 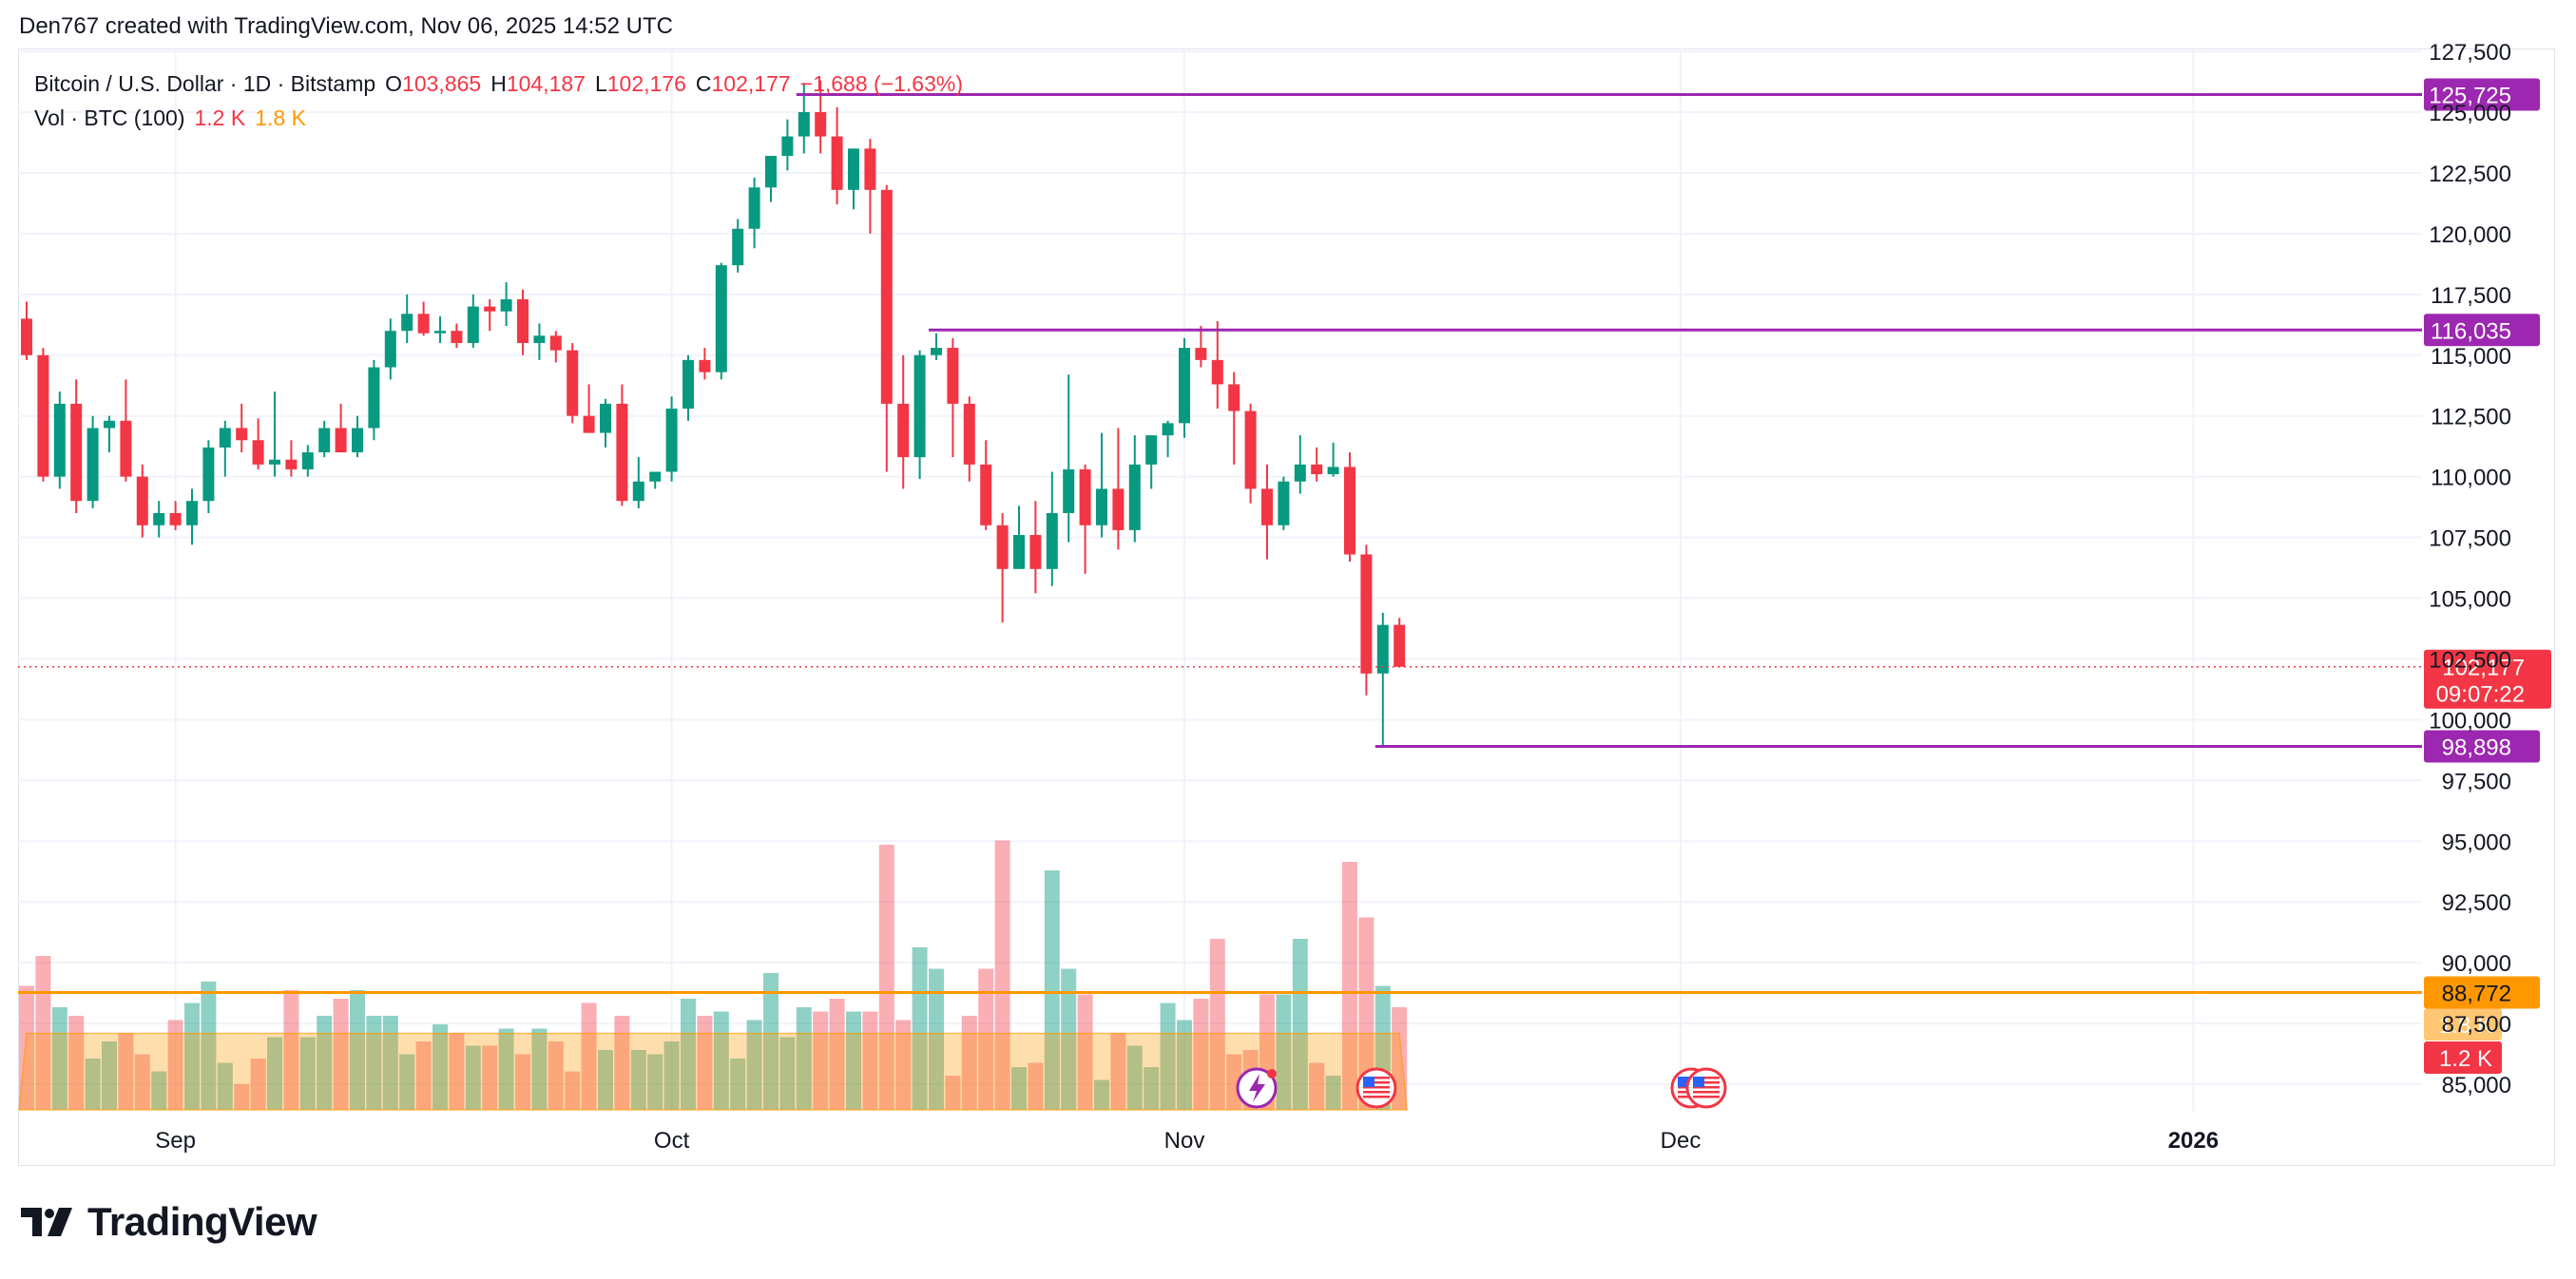 What do you see at coordinates (205, 83) in the screenshot?
I see `symbol-title: Bitcoin / U.S. Dollar · 1D · Bitstamp` at bounding box center [205, 83].